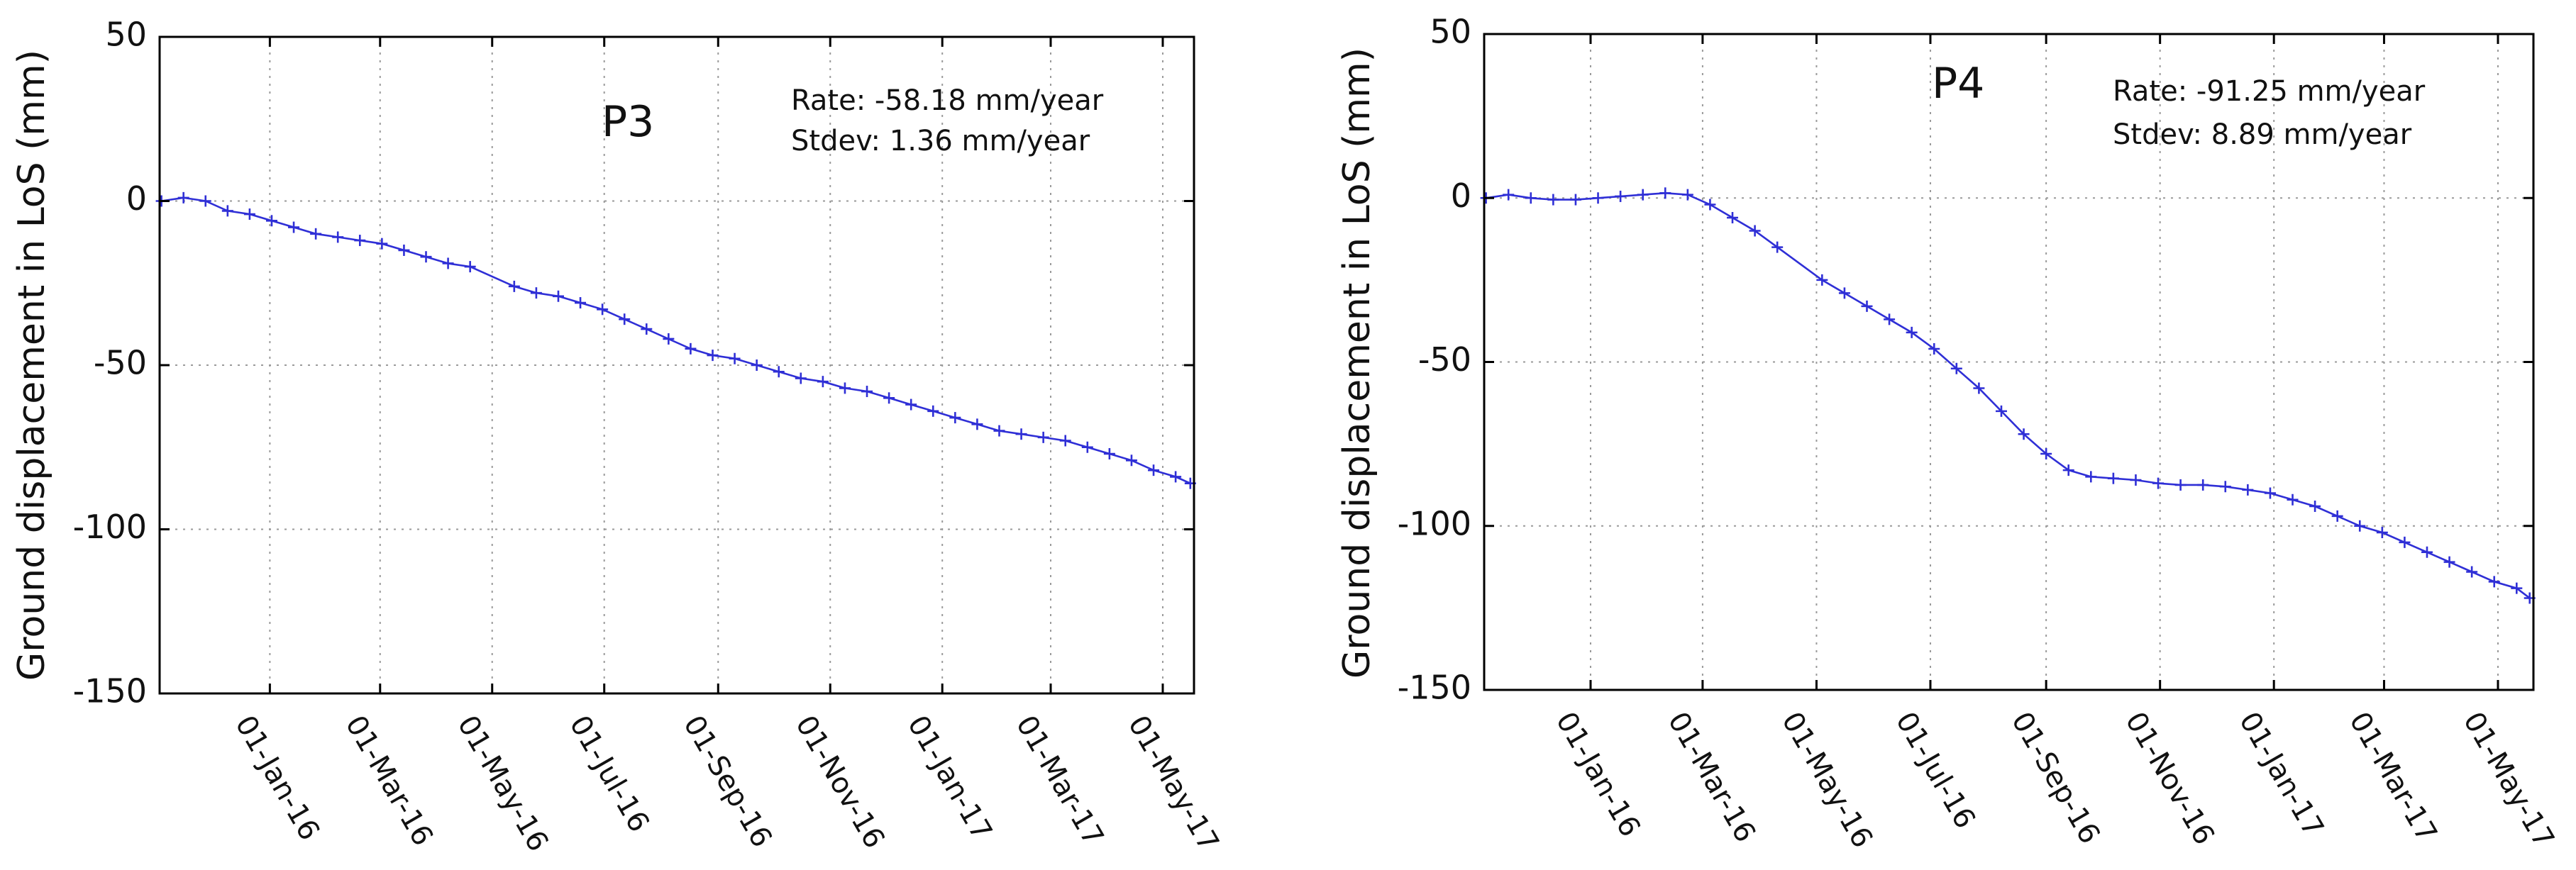 The height and width of the screenshot is (870, 2576). What do you see at coordinates (2393, 777) in the screenshot?
I see `x-tick-label: 01-Mar-17` at bounding box center [2393, 777].